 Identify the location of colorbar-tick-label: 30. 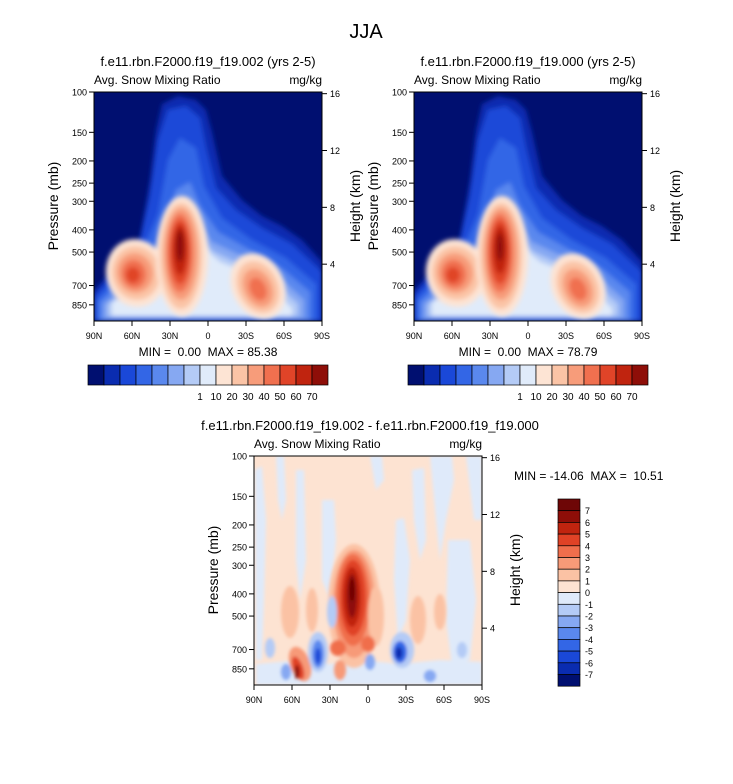
(248, 397).